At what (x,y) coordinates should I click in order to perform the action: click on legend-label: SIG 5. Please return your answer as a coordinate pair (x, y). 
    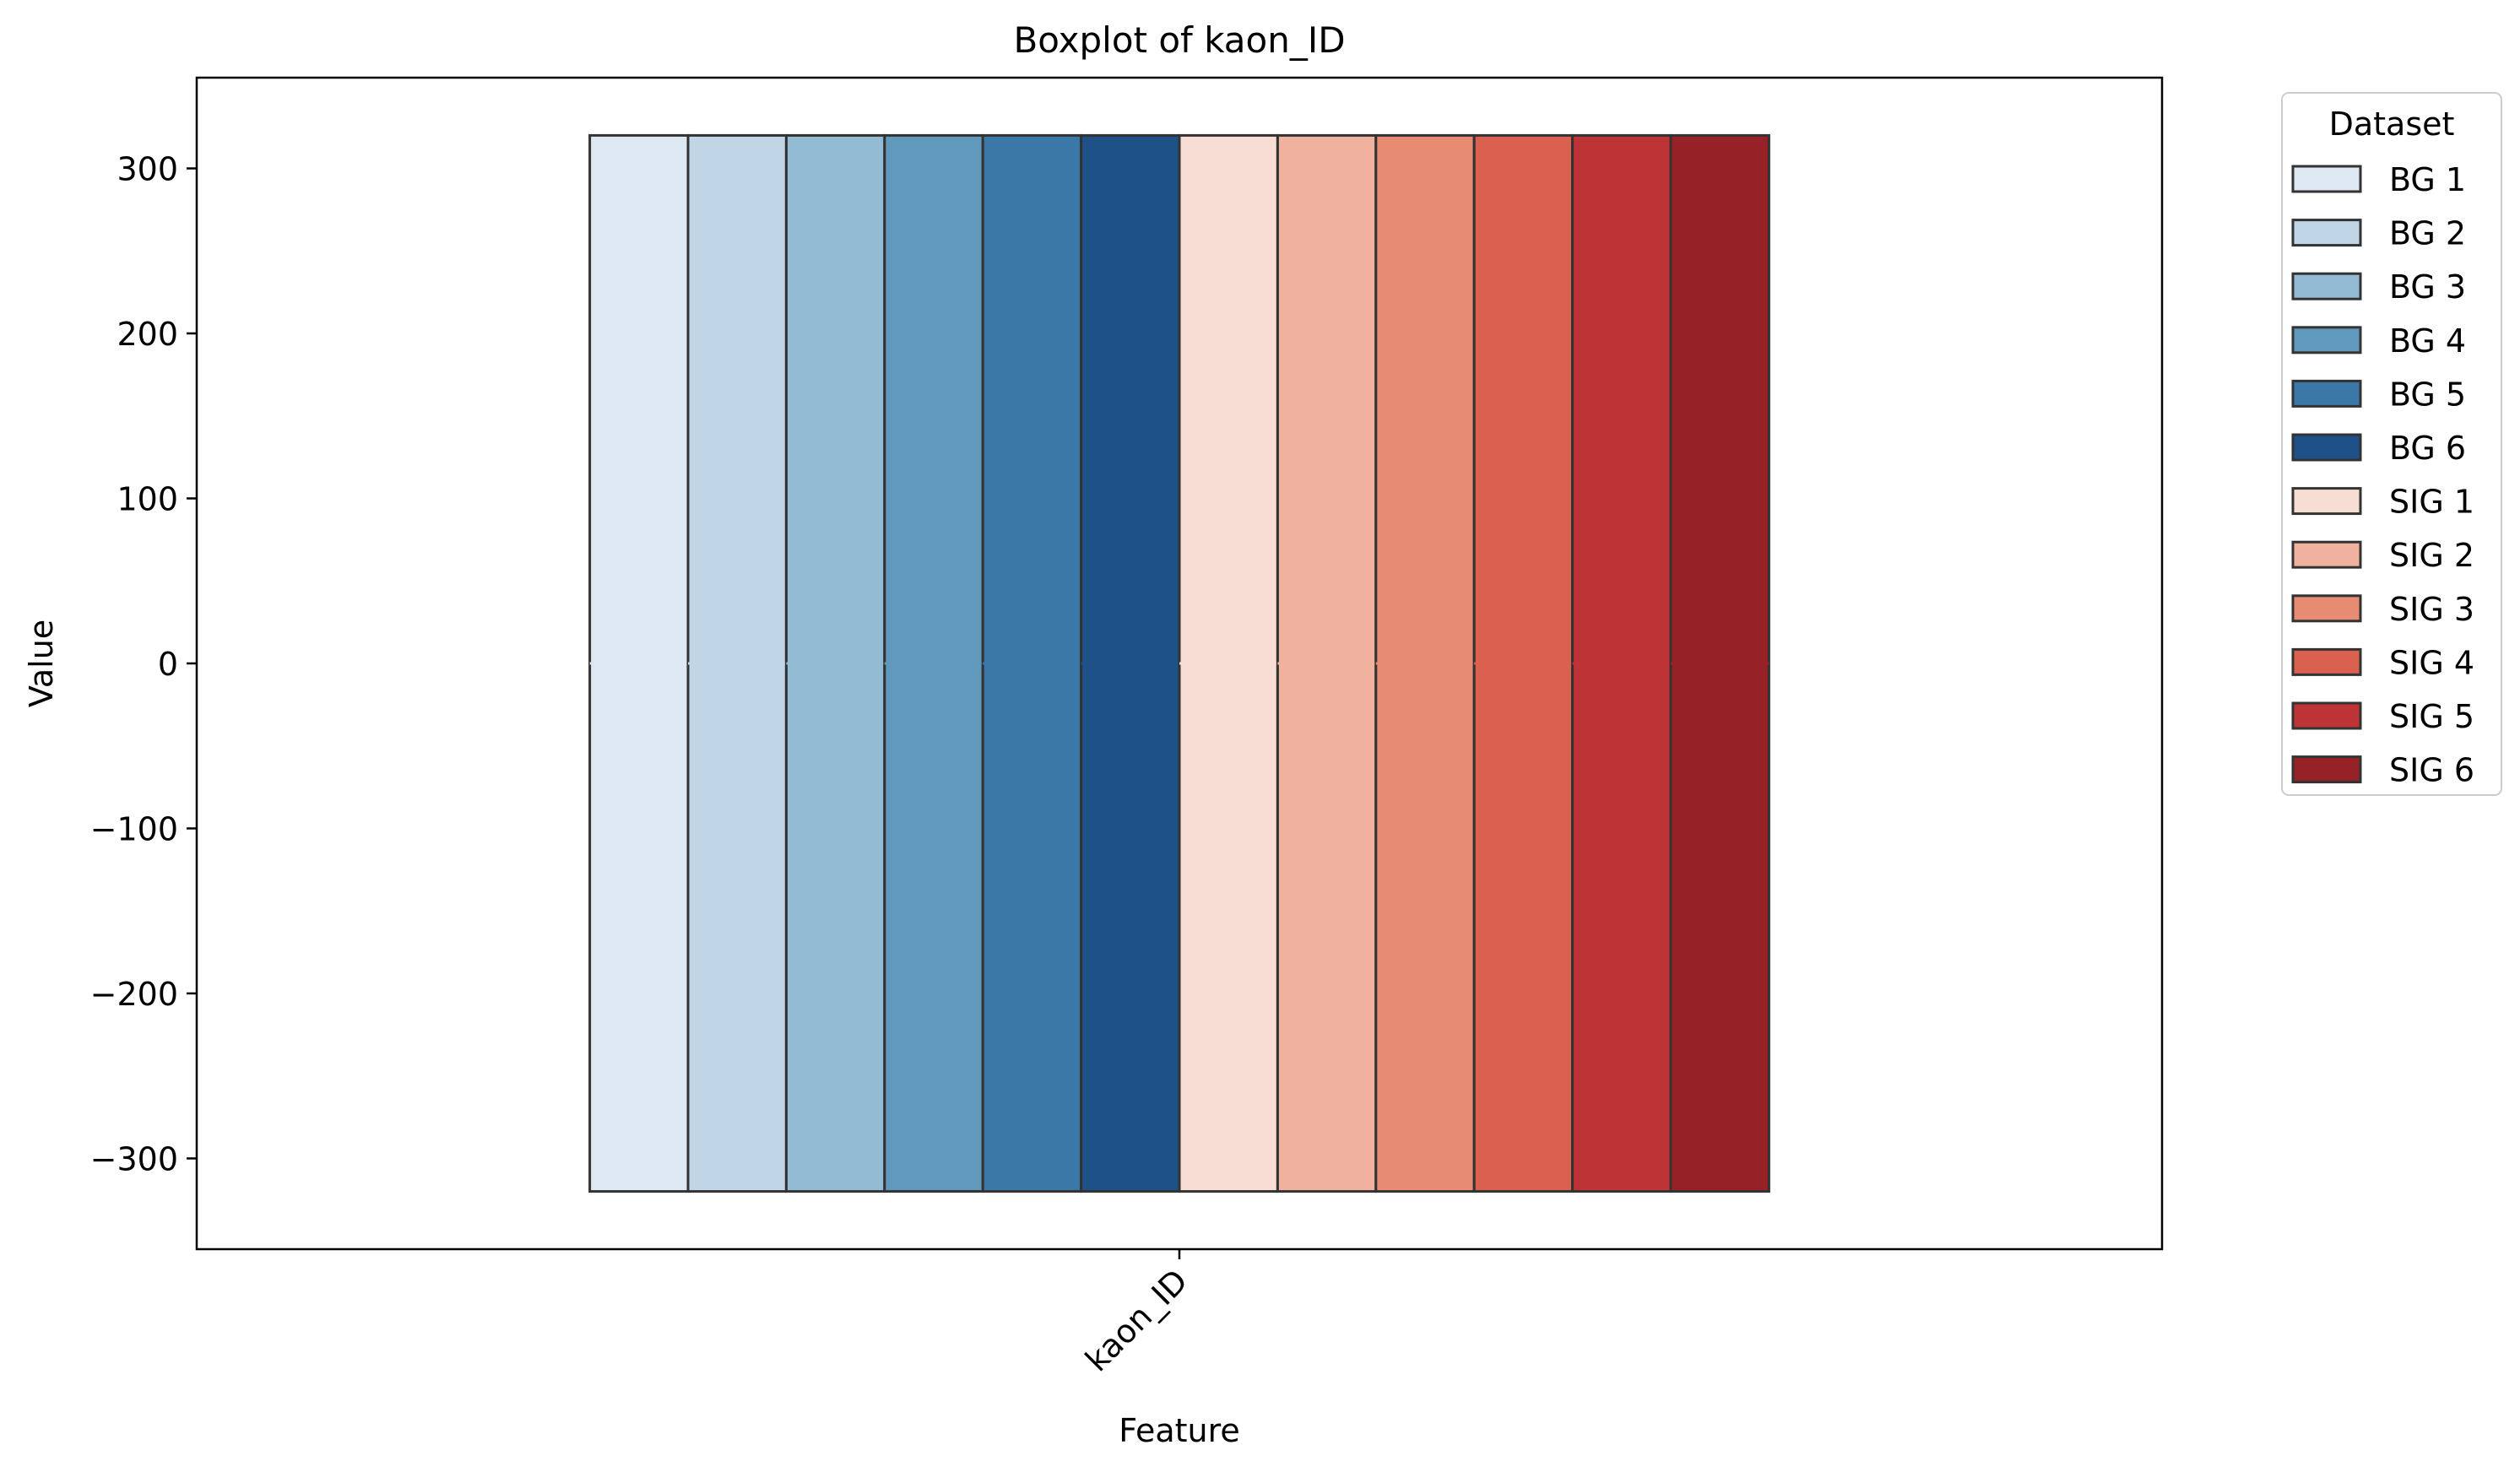
    Looking at the image, I should click on (2431, 716).